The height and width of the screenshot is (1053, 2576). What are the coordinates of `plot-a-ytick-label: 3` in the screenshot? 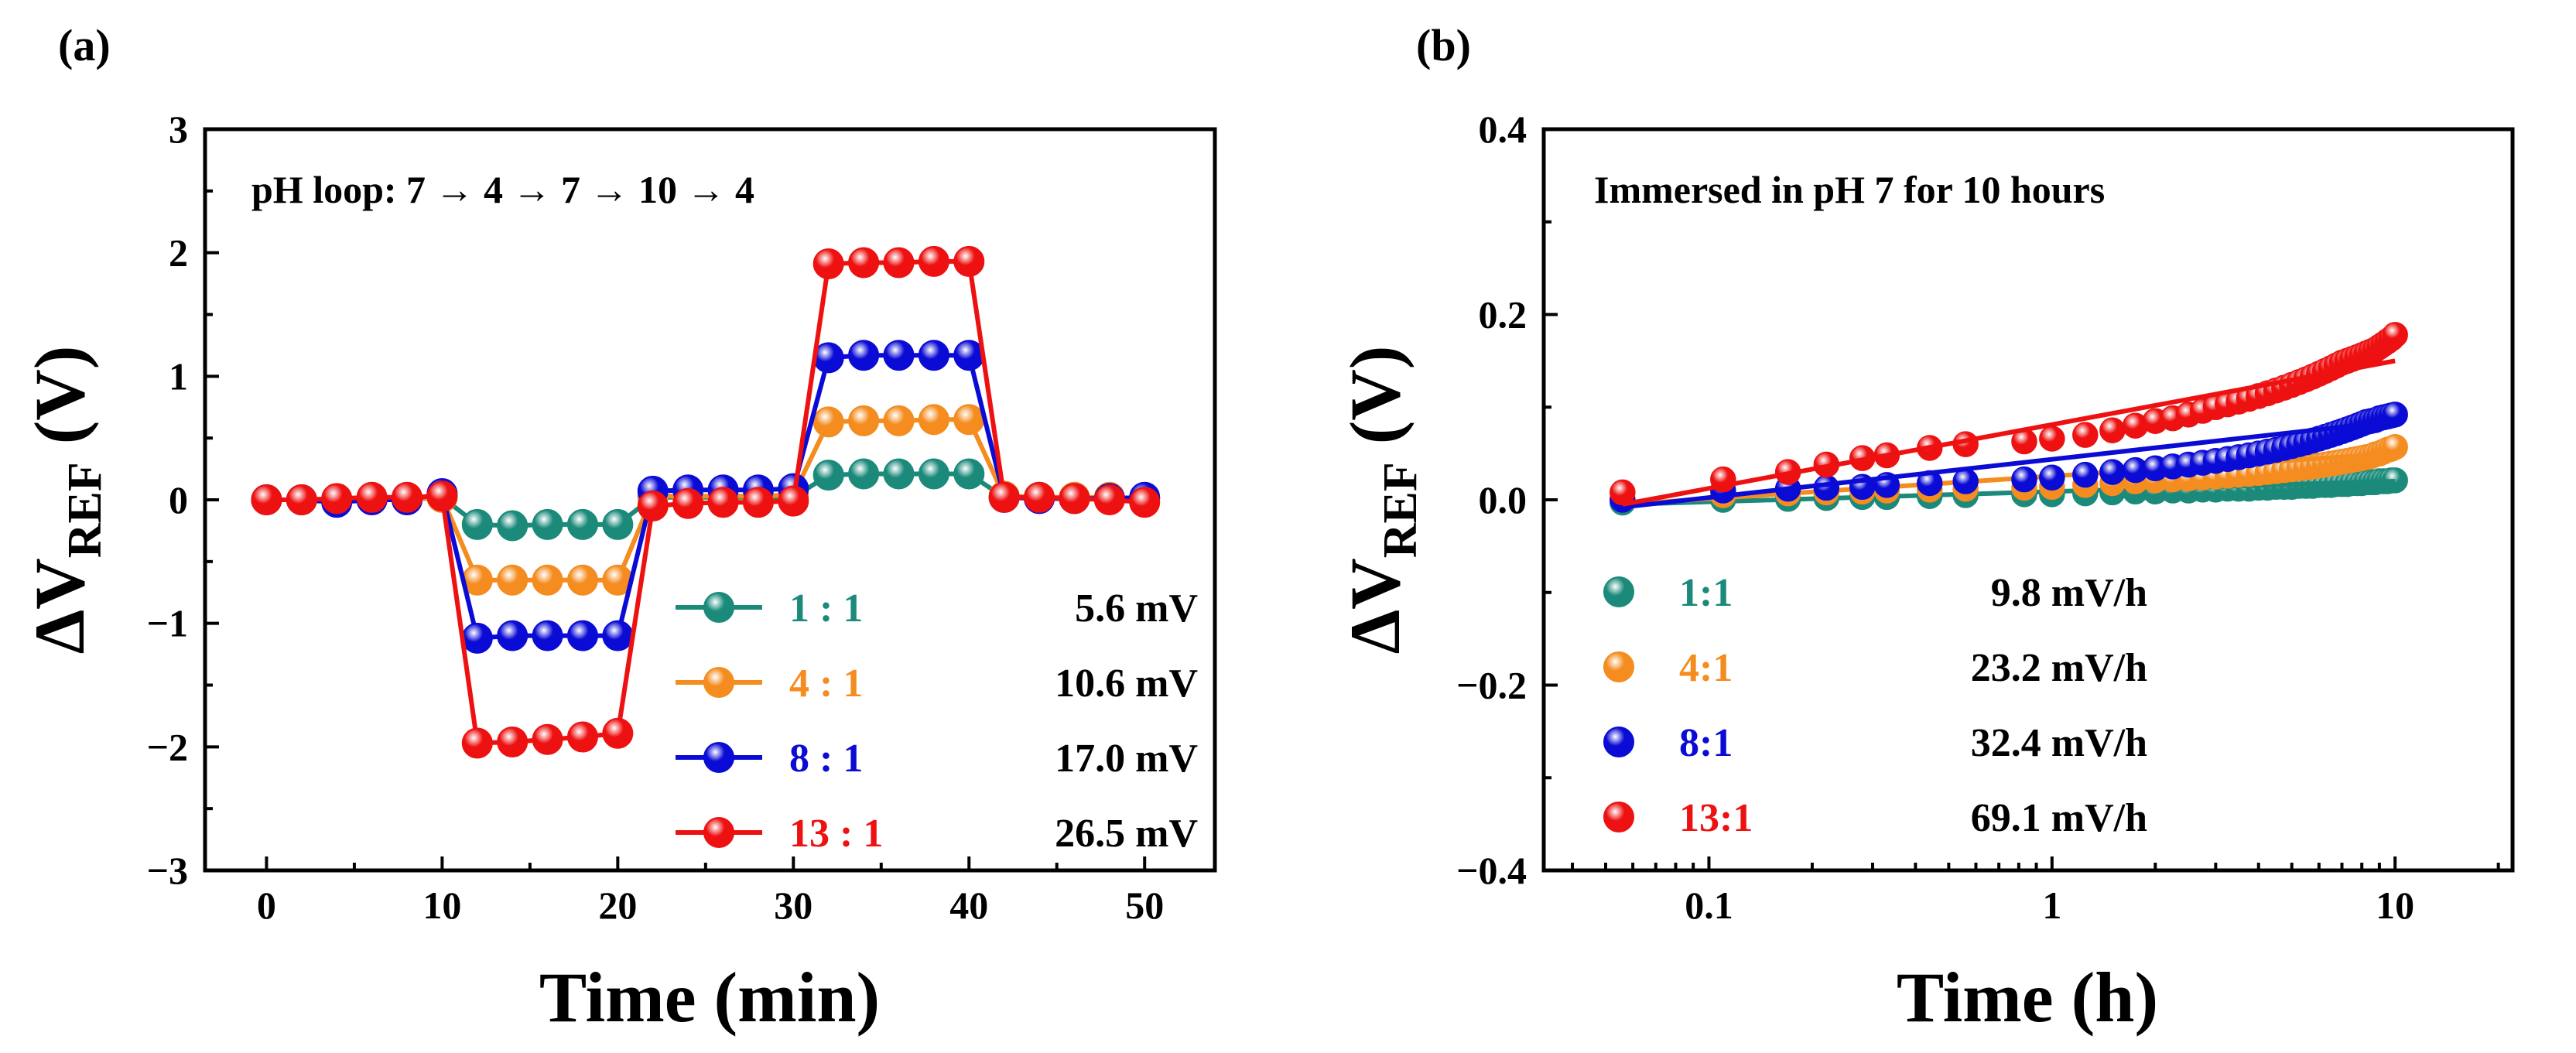 It's located at (179, 129).